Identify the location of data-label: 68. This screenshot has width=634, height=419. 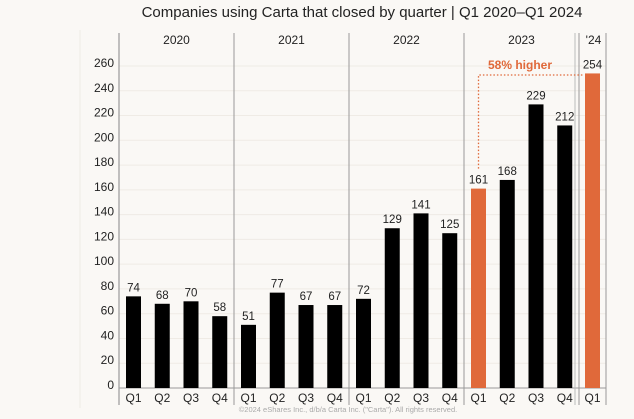
(162, 296).